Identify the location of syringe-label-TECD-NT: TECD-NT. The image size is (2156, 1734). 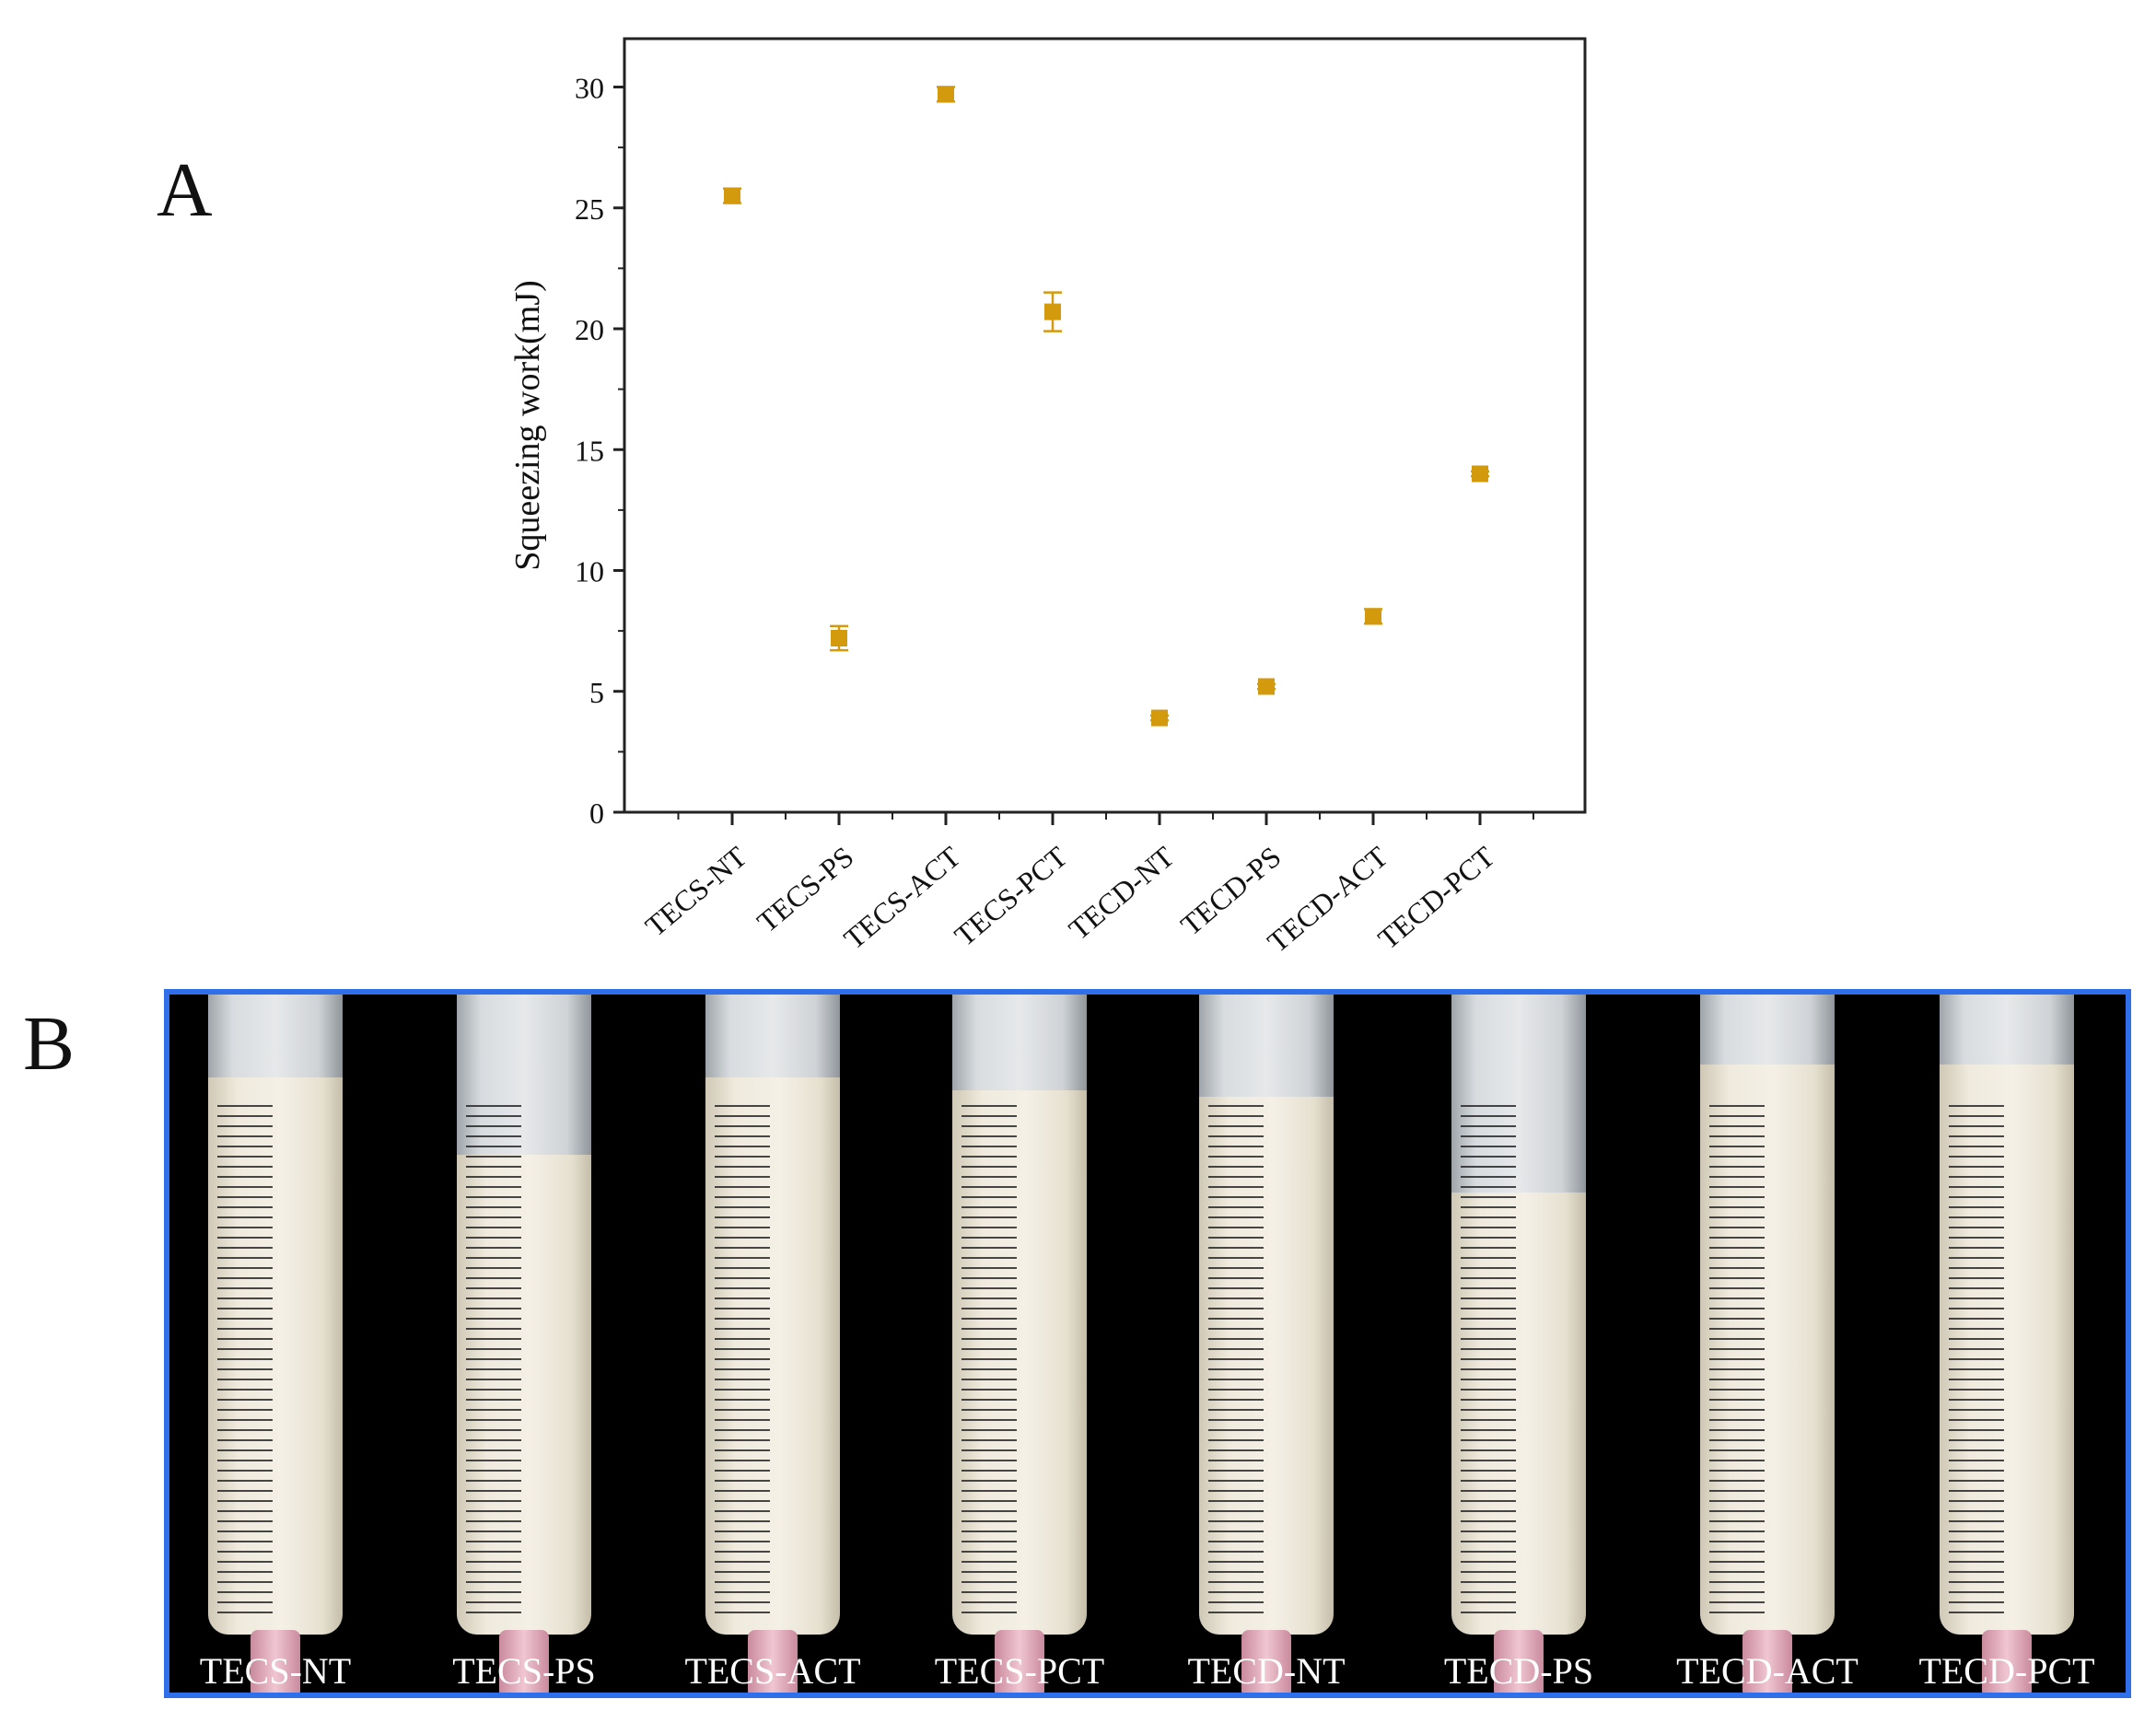
(1266, 1671).